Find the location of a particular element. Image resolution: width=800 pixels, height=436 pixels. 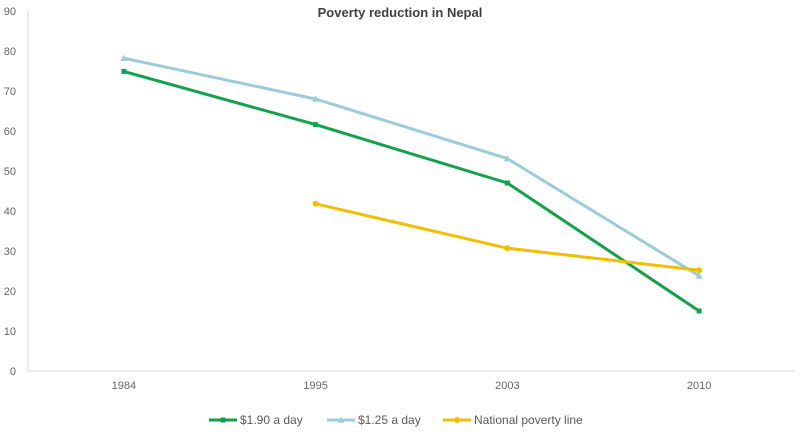

legend-label-national-poverty-line: National poverty line is located at coordinates (528, 420).